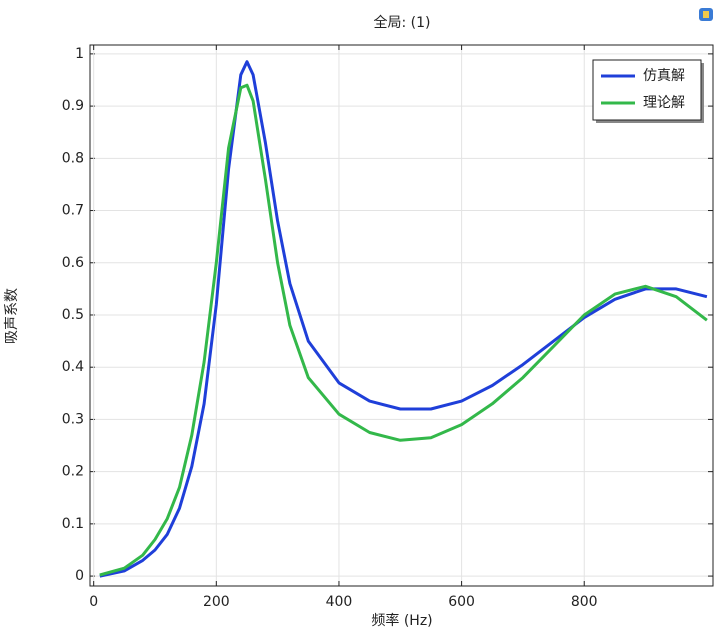 The height and width of the screenshot is (634, 721). I want to click on x-tick-label: 400, so click(339, 602).